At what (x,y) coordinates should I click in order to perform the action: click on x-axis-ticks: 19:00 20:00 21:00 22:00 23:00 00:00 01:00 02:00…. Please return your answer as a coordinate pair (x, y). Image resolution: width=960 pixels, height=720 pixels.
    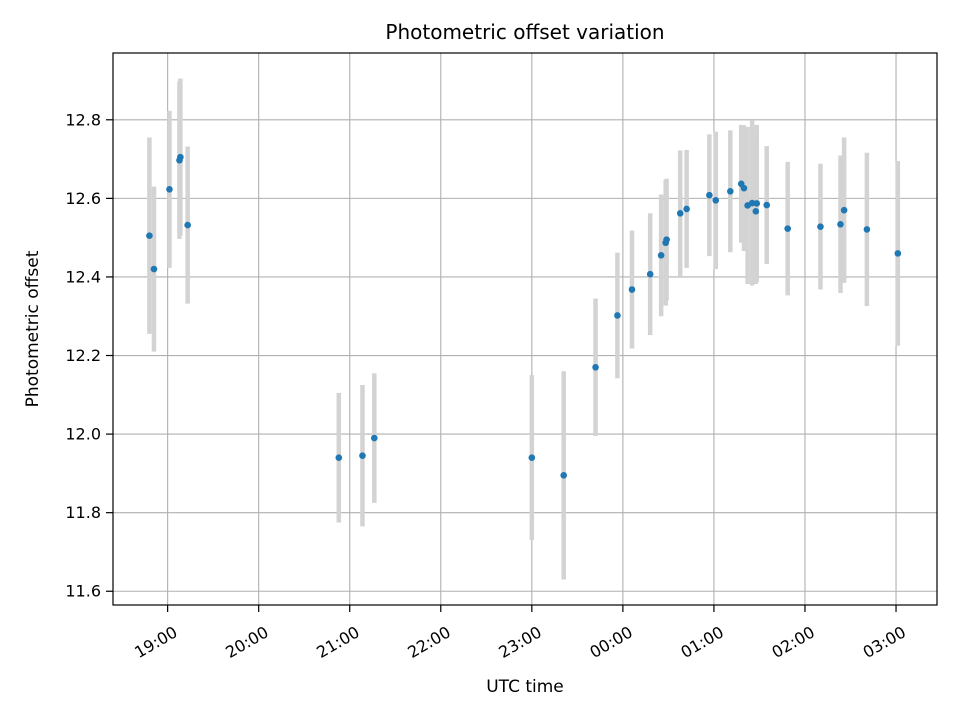
    Looking at the image, I should click on (520, 633).